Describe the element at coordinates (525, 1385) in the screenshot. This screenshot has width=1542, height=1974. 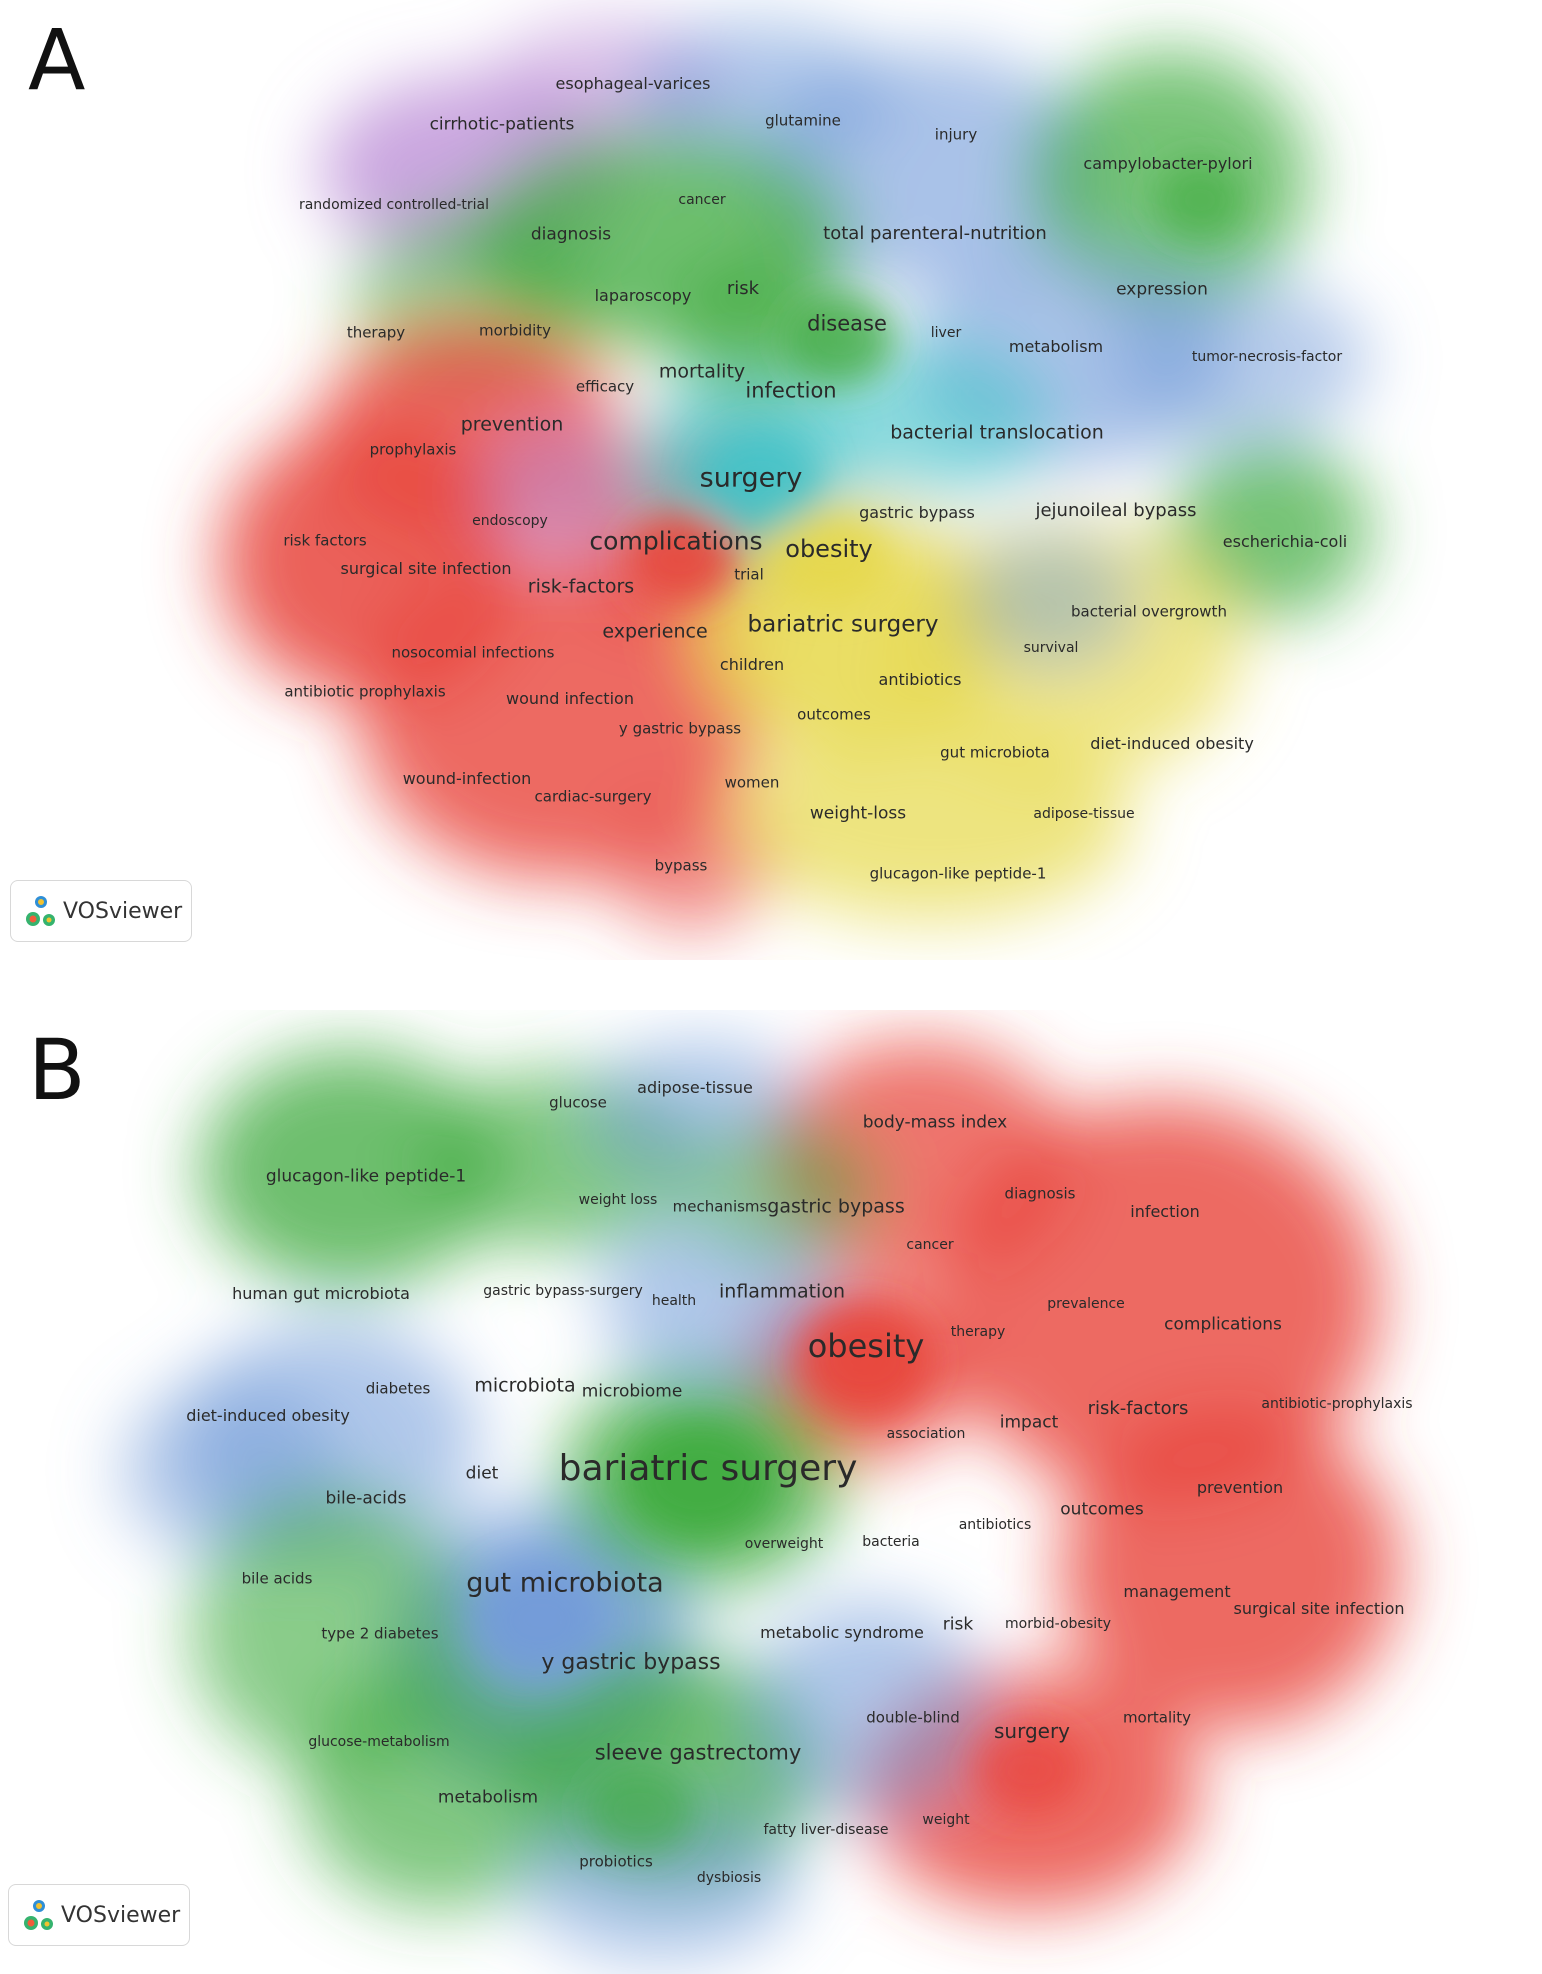
I see `keyword-label: microbiota` at that location.